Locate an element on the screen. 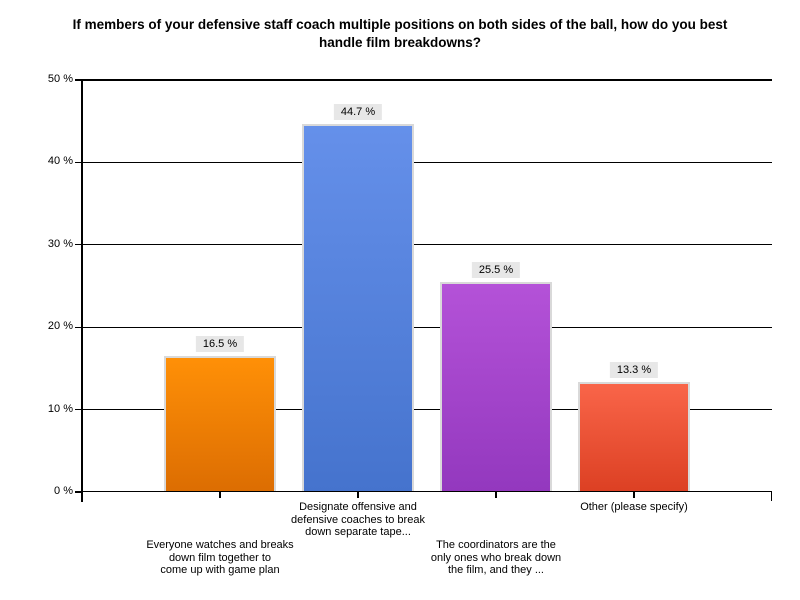  bar-value-label: 44.7 % is located at coordinates (358, 111).